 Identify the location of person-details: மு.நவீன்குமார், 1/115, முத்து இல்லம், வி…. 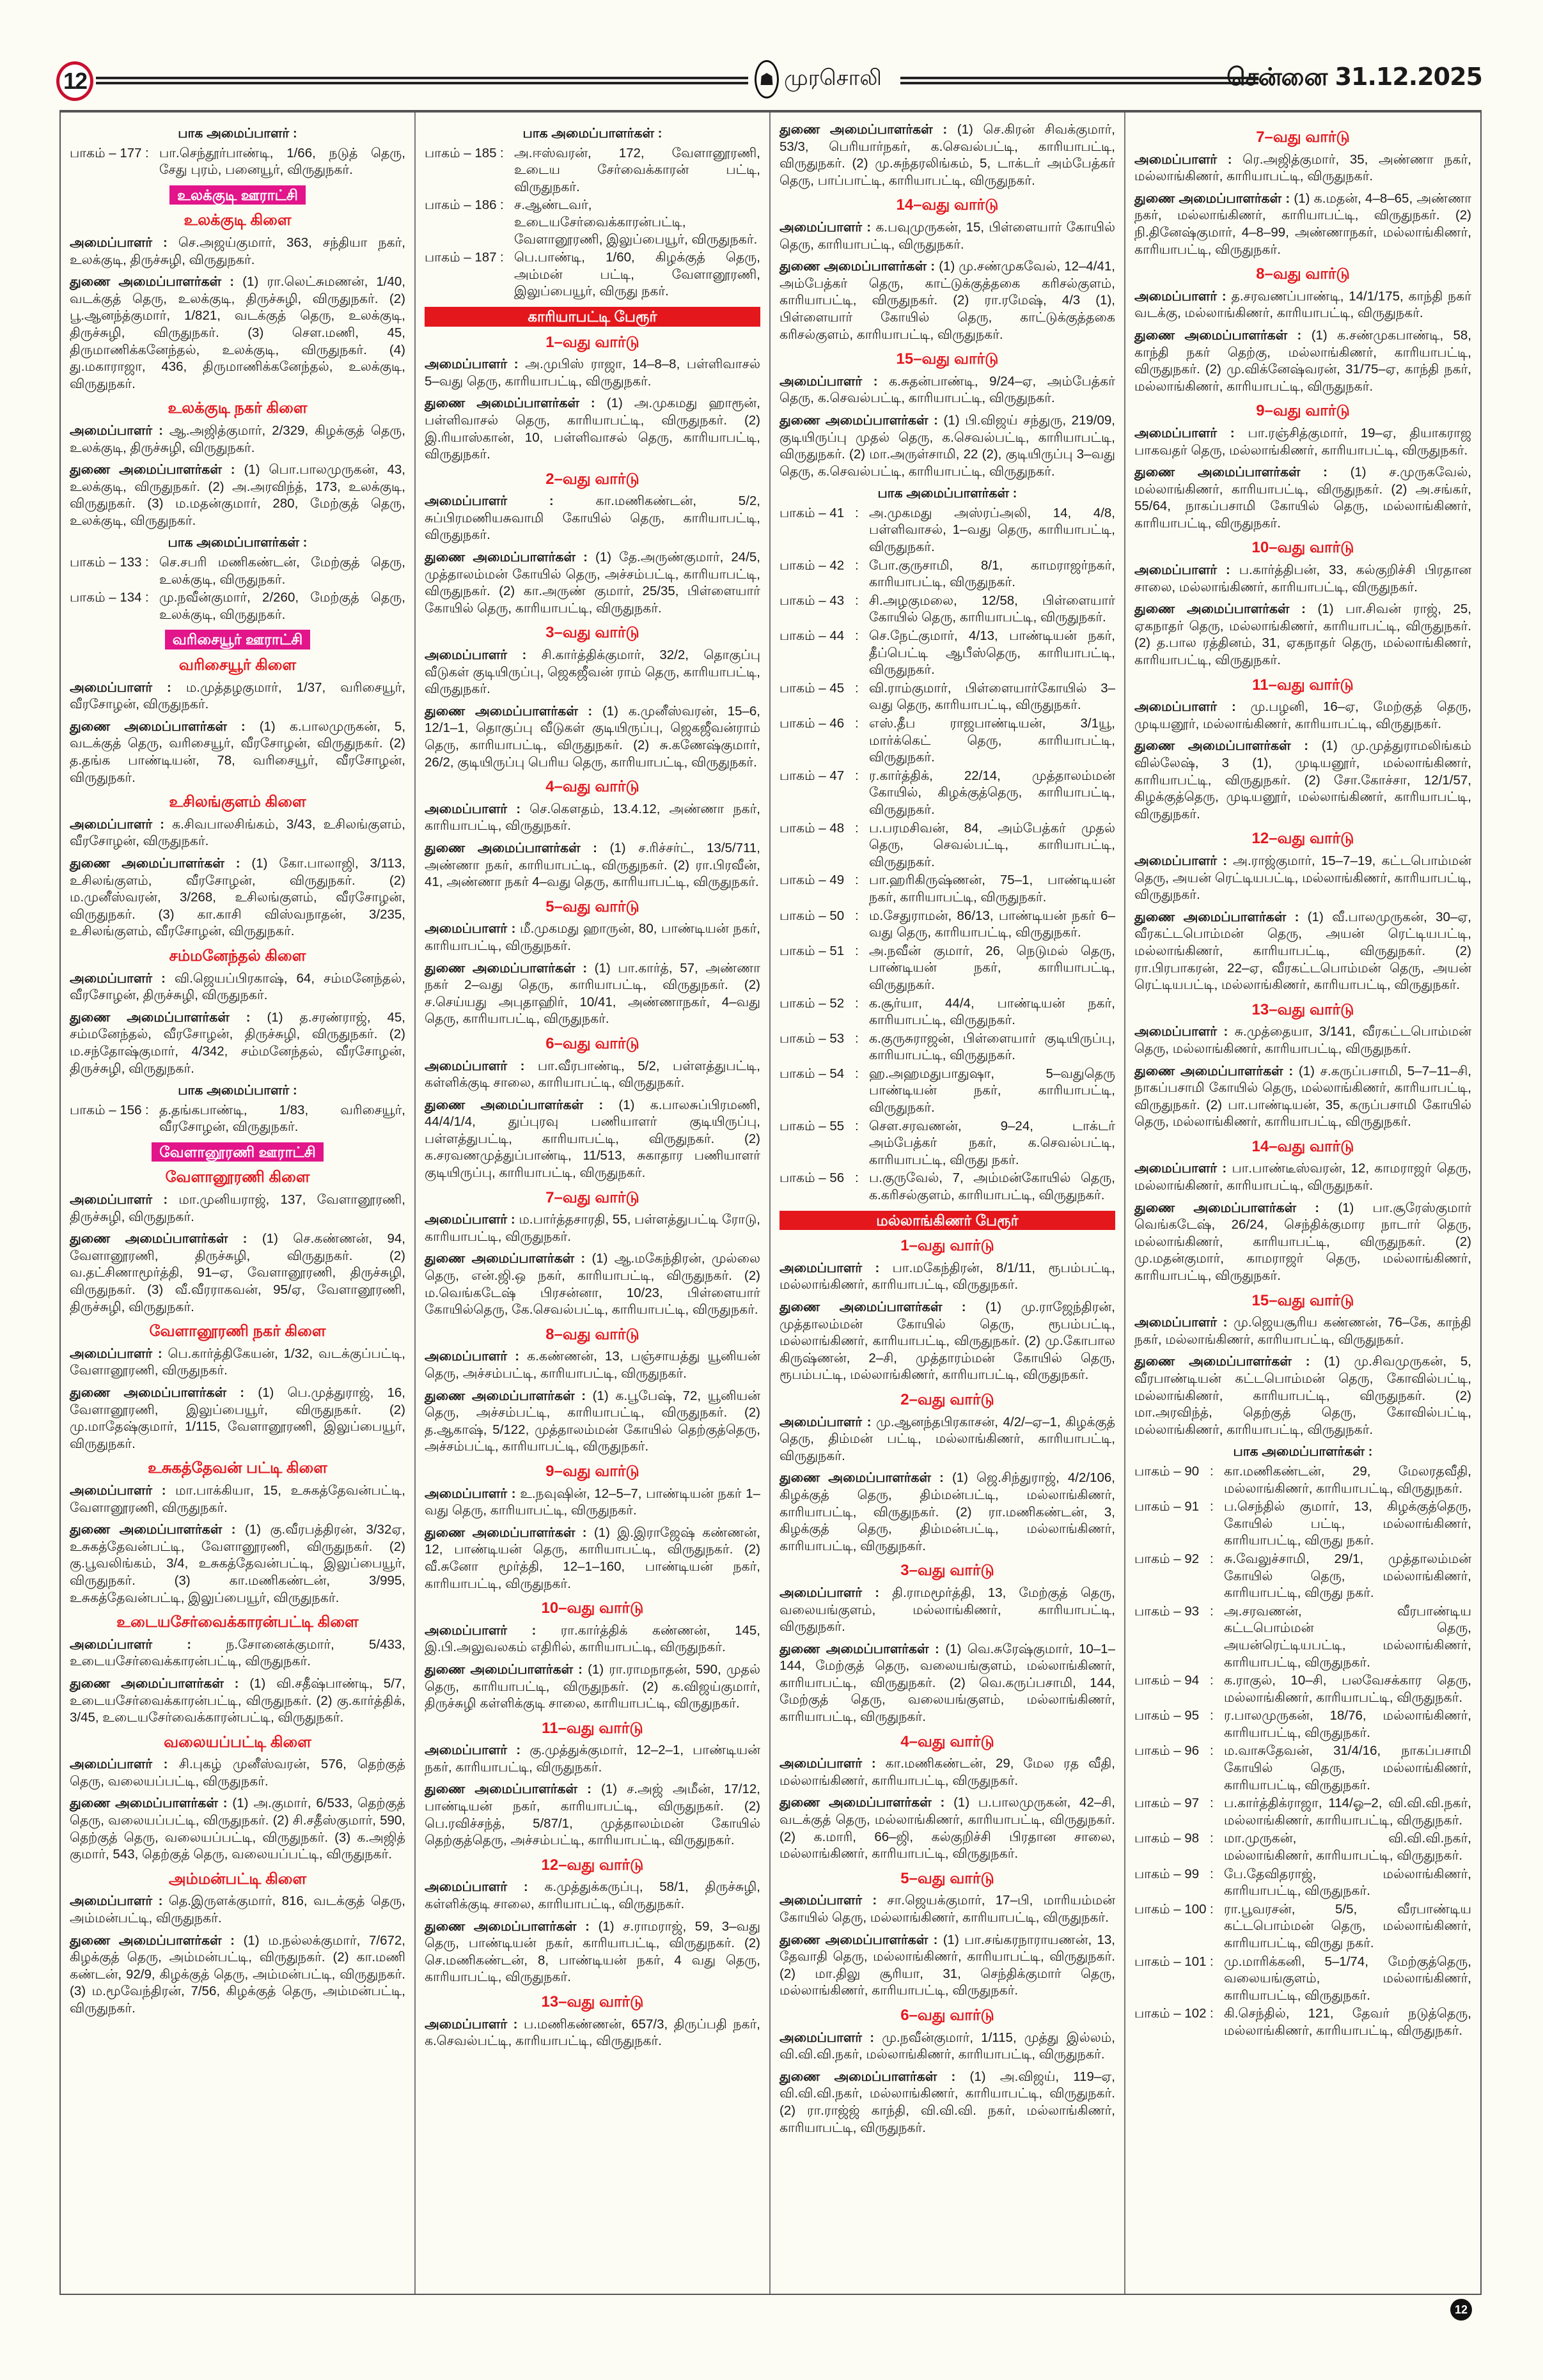
(947, 2046).